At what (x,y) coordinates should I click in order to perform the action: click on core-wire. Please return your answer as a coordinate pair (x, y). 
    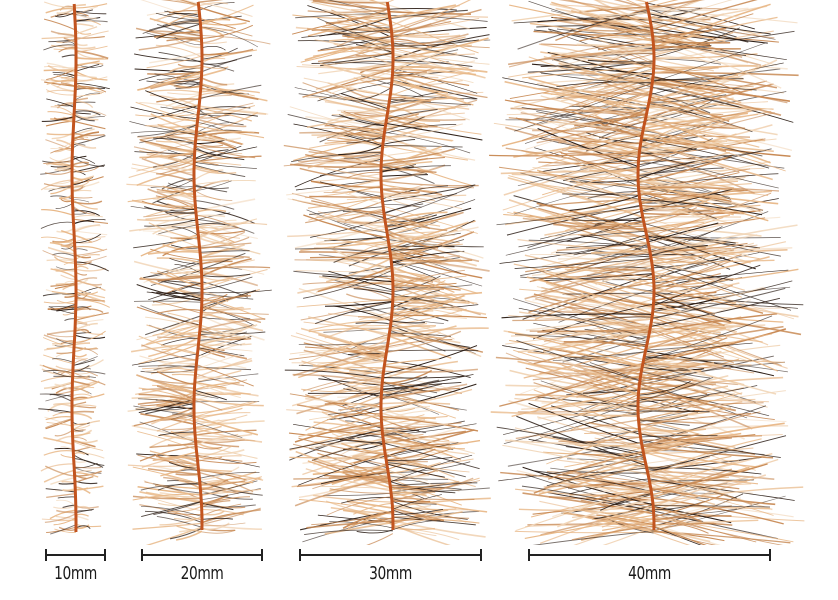
    Looking at the image, I should click on (74, 268).